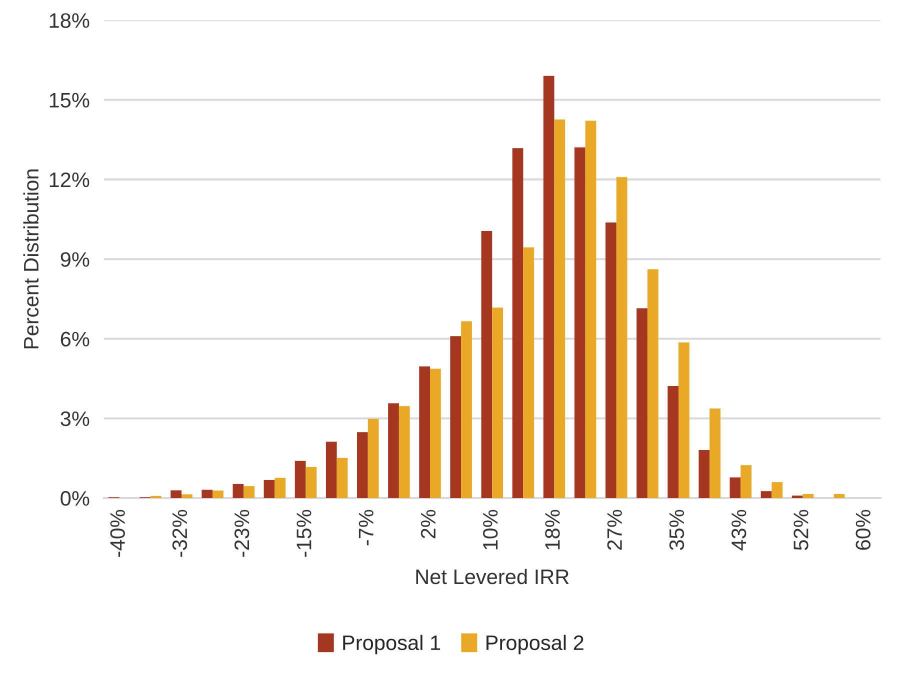 The image size is (903, 673). What do you see at coordinates (391, 644) in the screenshot?
I see `legend-label: Proposal 1` at bounding box center [391, 644].